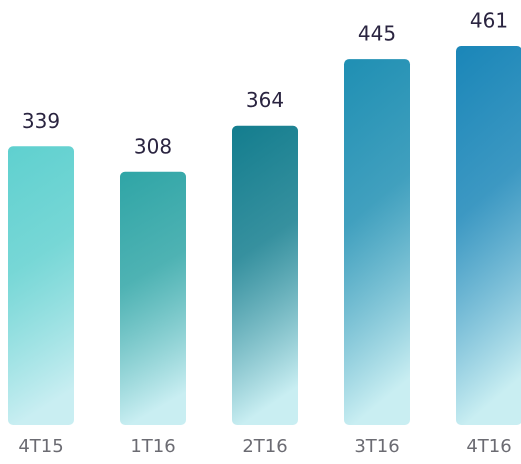  Describe the element at coordinates (41, 121) in the screenshot. I see `value-label: 339` at that location.